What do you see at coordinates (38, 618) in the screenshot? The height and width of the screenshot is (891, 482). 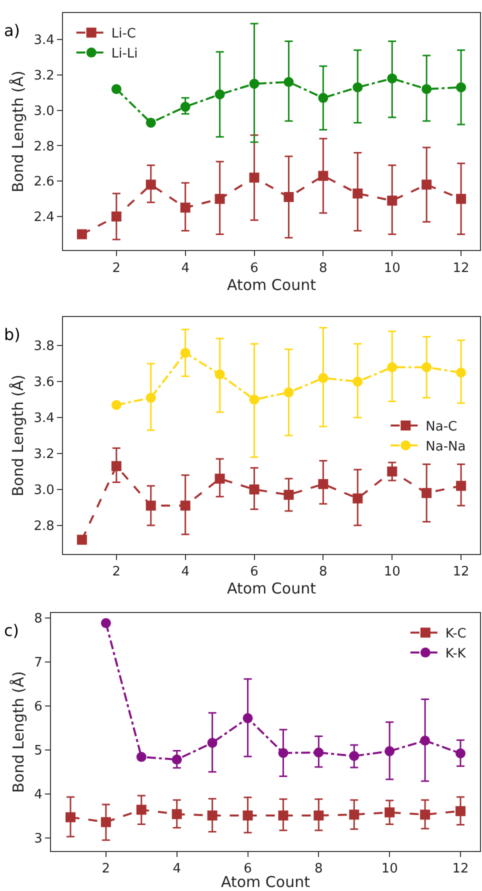 I see `y-tick-label: 8` at bounding box center [38, 618].